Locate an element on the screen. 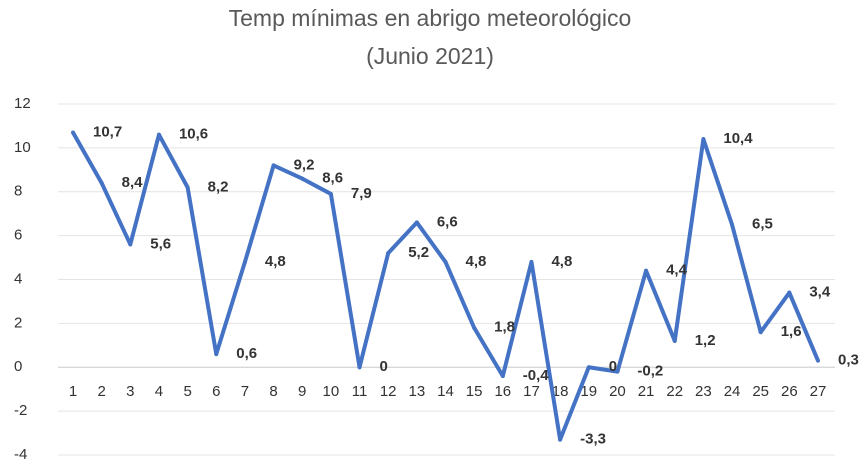 The width and height of the screenshot is (860, 460). x-tick-label: 26 is located at coordinates (789, 391).